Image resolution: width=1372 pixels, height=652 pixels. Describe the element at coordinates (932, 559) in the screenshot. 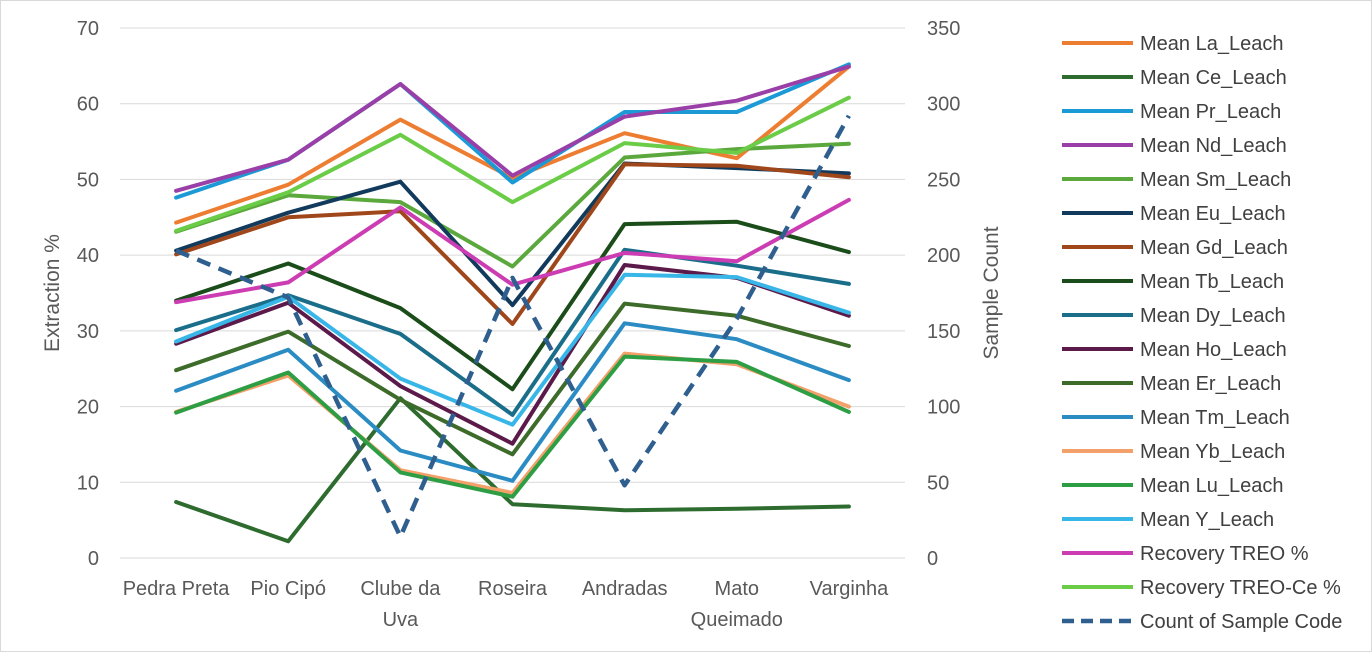

I see `right-tick-label: 0` at that location.